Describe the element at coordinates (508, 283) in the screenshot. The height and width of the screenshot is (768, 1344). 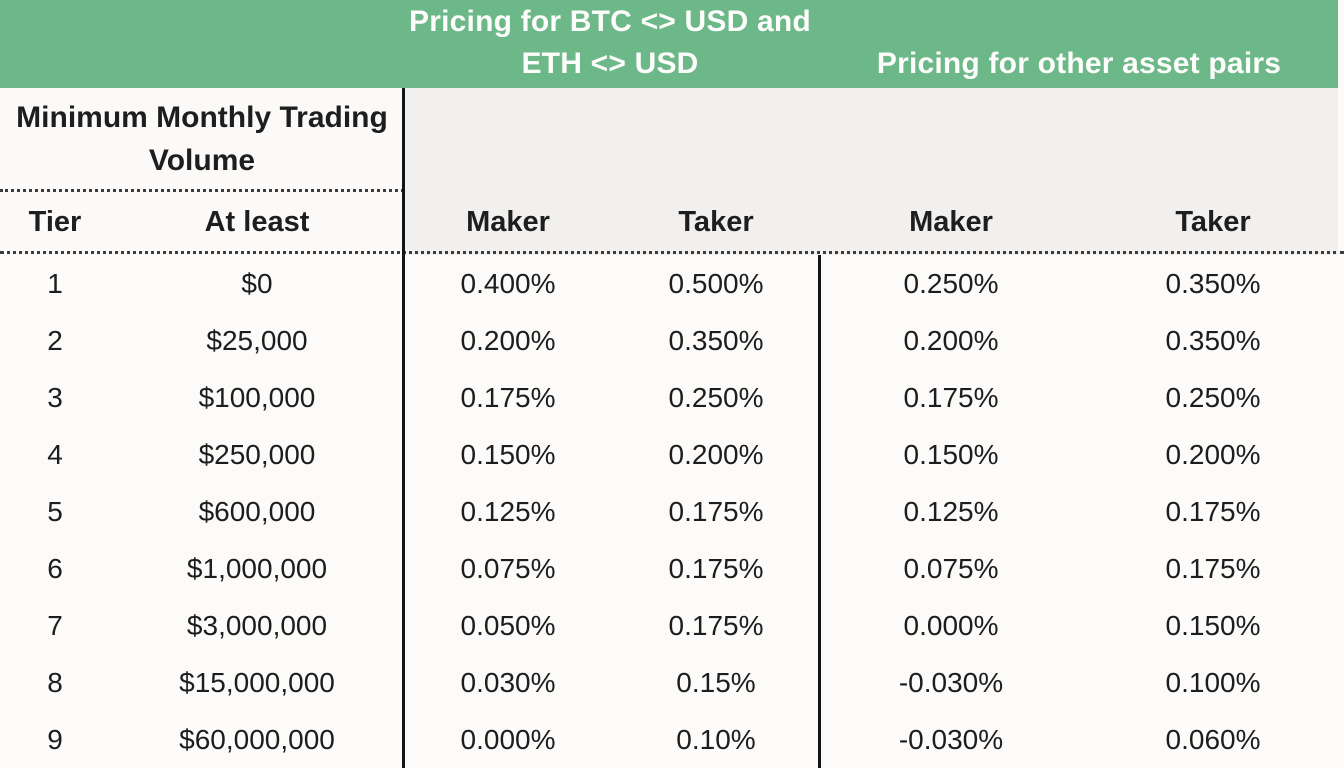
I see `btc-eth-maker-cell: 0.400%` at that location.